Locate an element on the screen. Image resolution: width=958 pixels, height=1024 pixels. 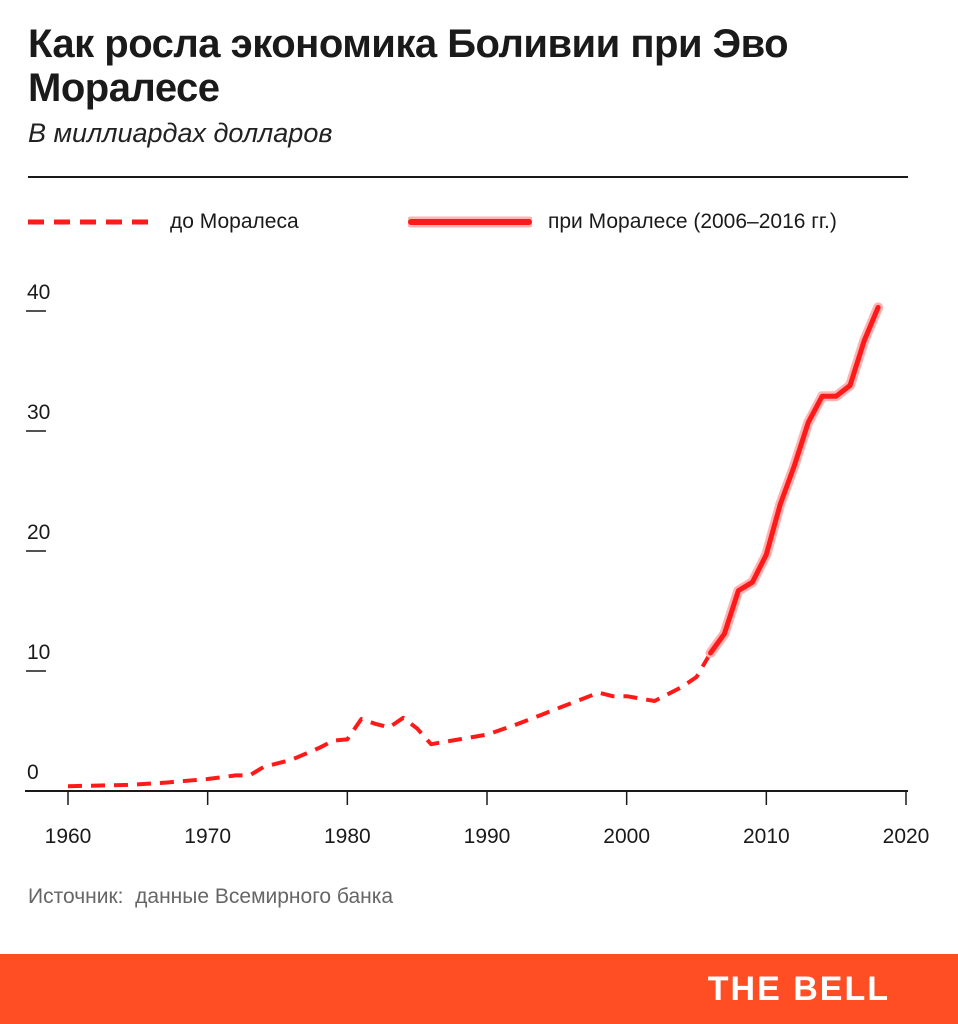
series-line-before is located at coordinates (390, 720).